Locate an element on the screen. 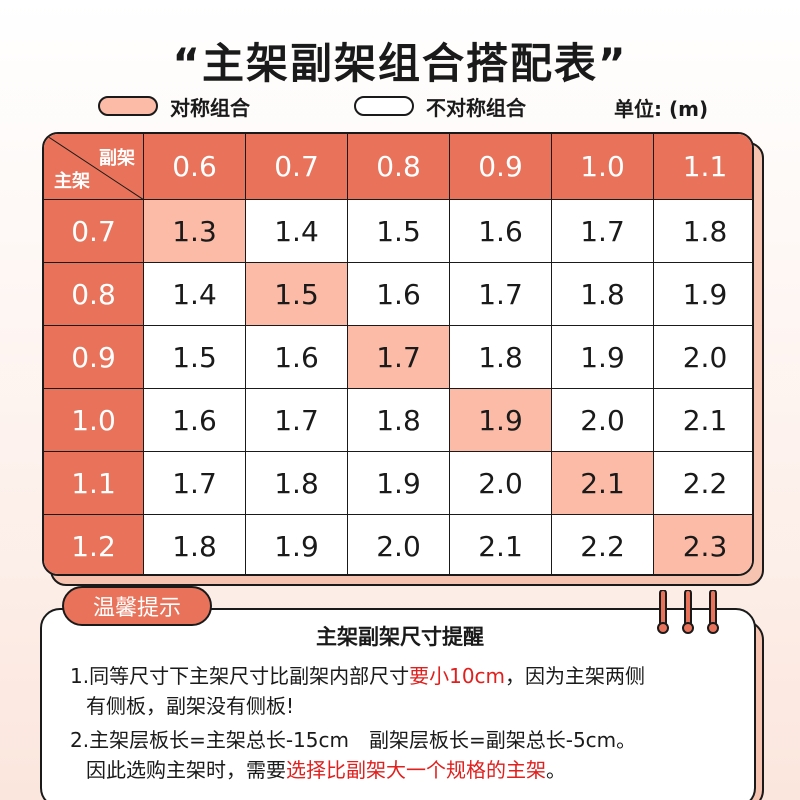 This screenshot has height=800, width=800. tip-2-text: 因此选购主架时，需要 is located at coordinates (186, 770).